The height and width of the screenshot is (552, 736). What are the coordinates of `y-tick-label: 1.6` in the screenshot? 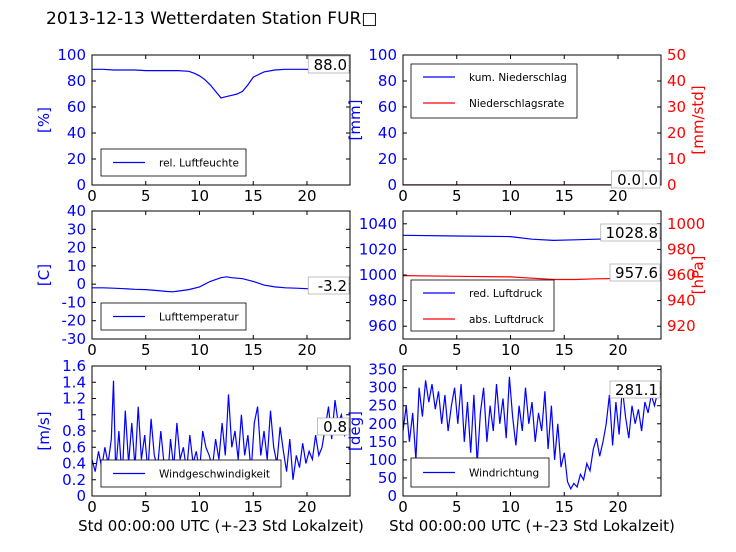 It's located at (74, 366).